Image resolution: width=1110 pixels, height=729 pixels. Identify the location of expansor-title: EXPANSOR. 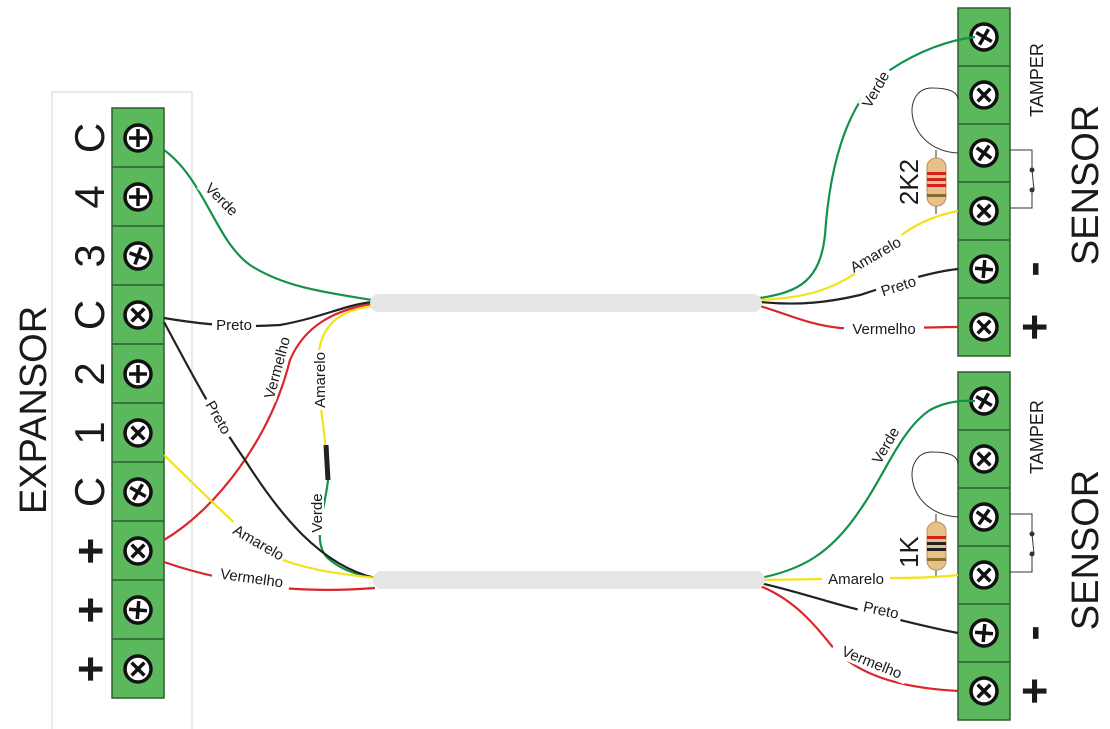
(34, 410).